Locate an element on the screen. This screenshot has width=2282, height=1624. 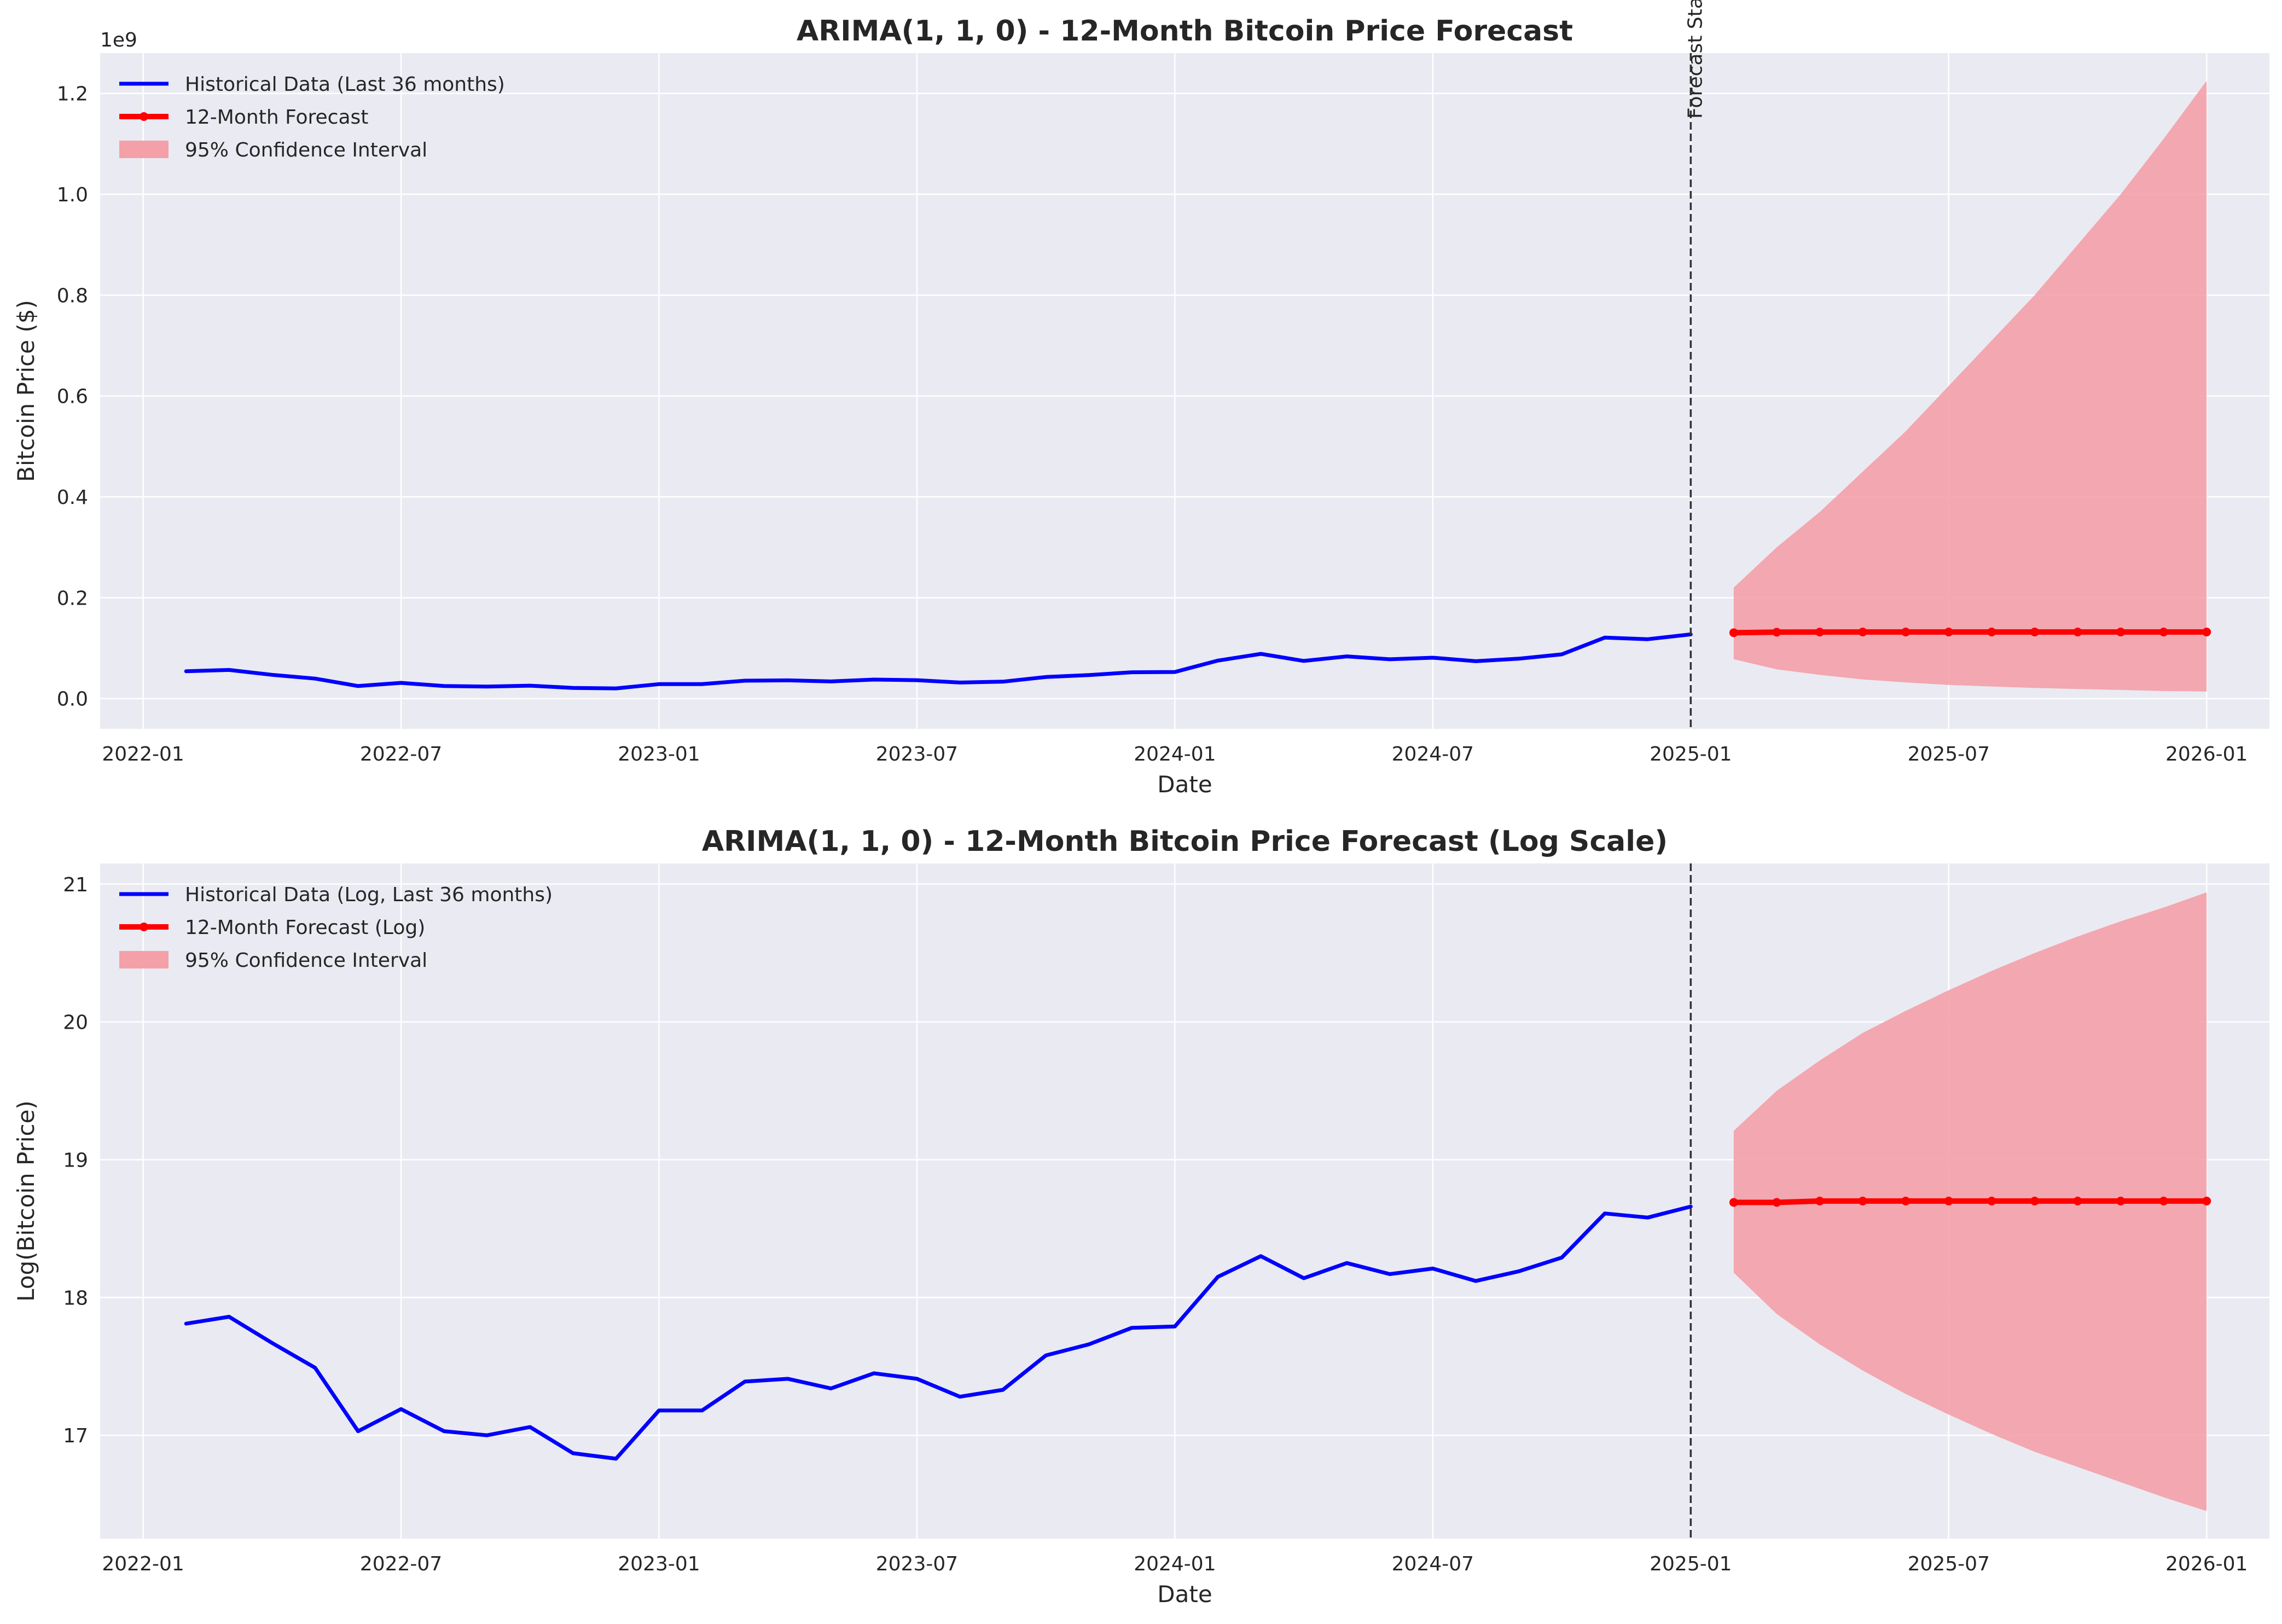
bottom-chart-legend-forecast-marker is located at coordinates (144, 927).